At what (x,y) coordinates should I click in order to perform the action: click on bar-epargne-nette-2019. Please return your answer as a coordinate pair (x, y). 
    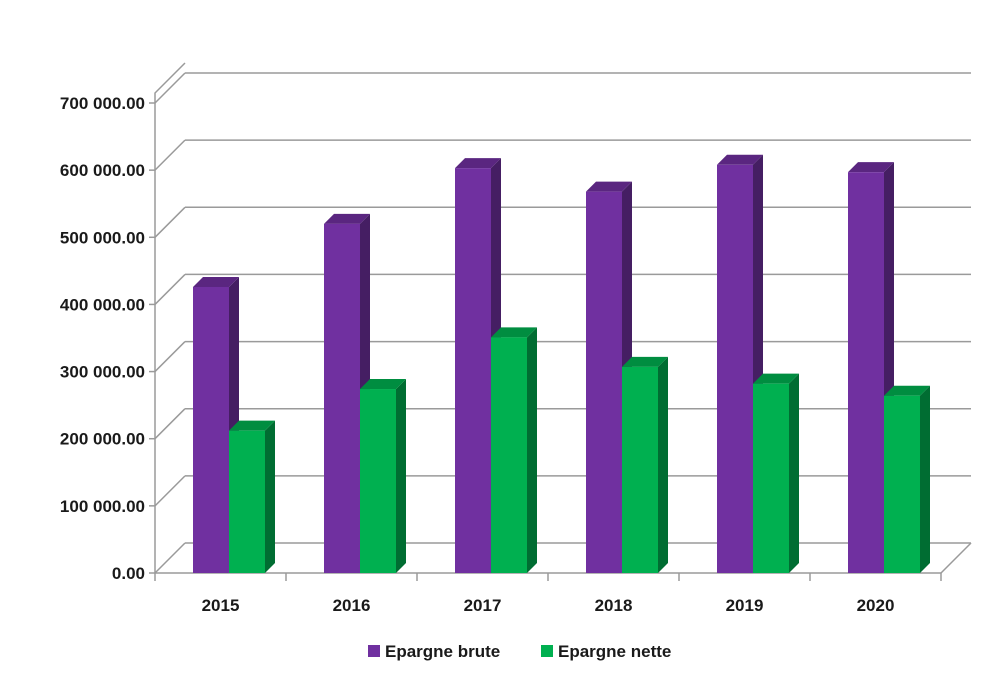
    Looking at the image, I should click on (776, 473).